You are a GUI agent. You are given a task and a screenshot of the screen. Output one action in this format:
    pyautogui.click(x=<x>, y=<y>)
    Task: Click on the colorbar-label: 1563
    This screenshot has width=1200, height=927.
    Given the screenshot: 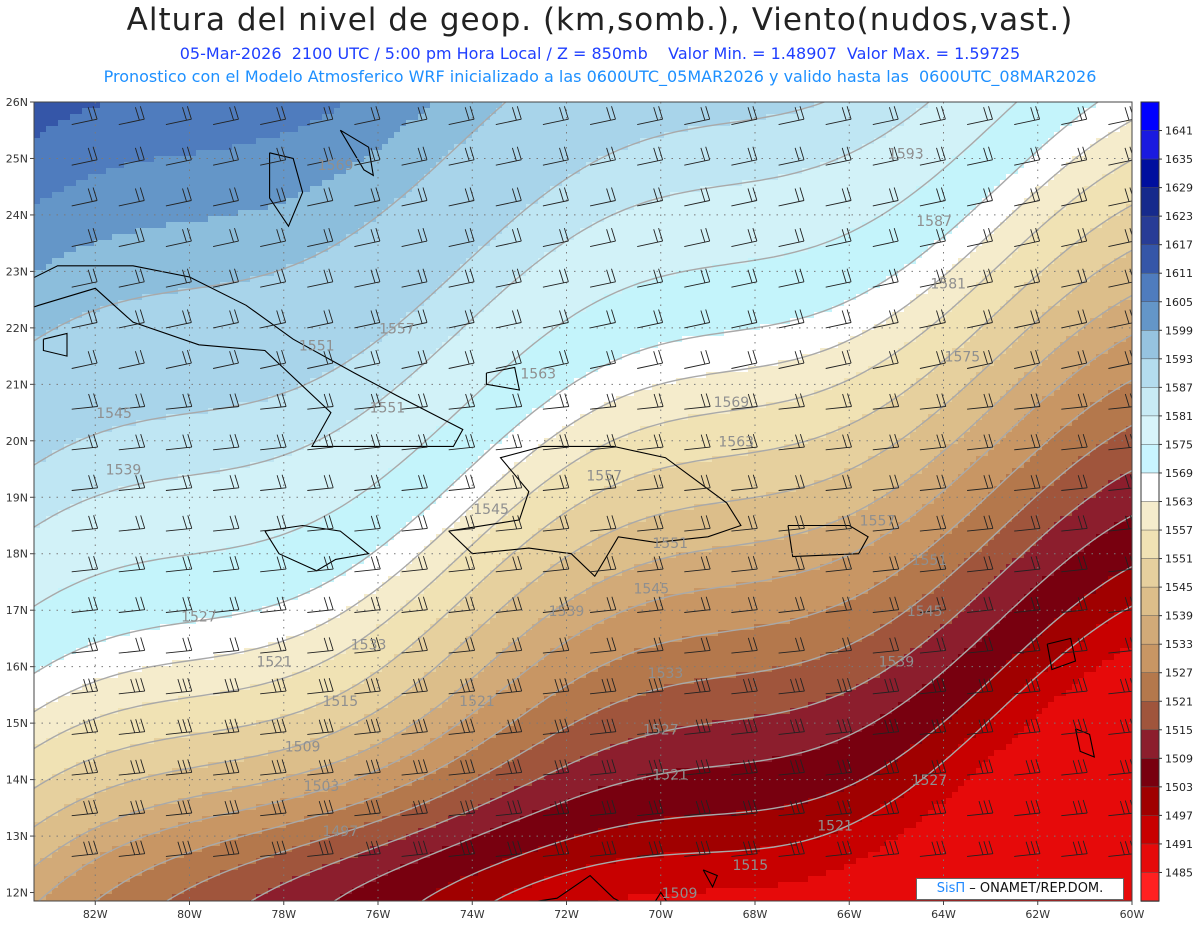 What is the action you would take?
    pyautogui.click(x=1179, y=502)
    